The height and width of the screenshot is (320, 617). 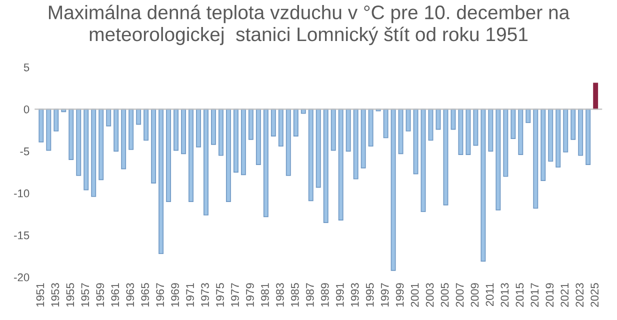 What do you see at coordinates (220, 295) in the screenshot?
I see `x-tick-label: 1975` at bounding box center [220, 295].